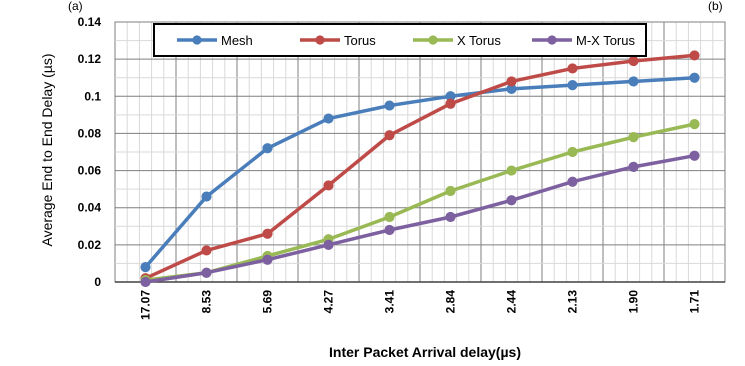  What do you see at coordinates (207, 302) in the screenshot?
I see `x-tick-label: 8.53` at bounding box center [207, 302].